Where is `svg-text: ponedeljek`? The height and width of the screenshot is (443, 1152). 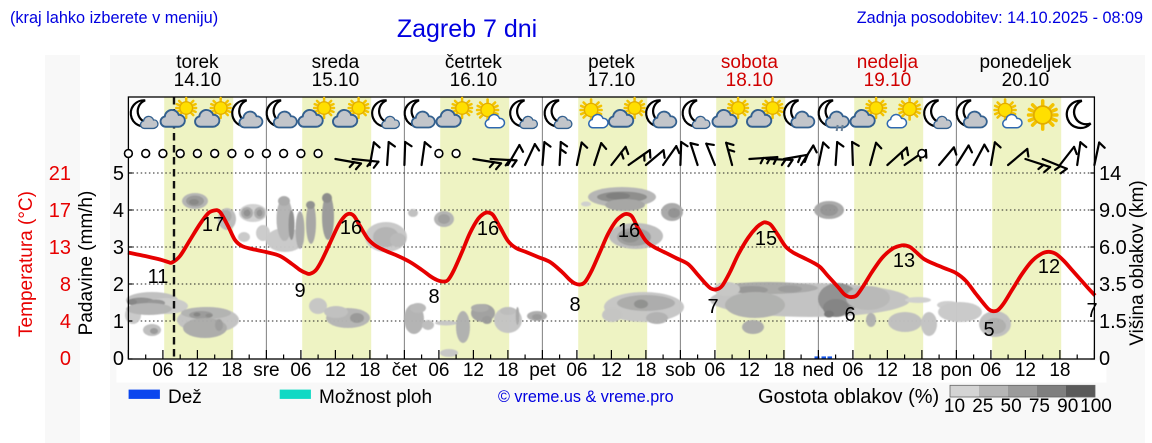
svg-text: ponedeljek is located at coordinates (1025, 62).